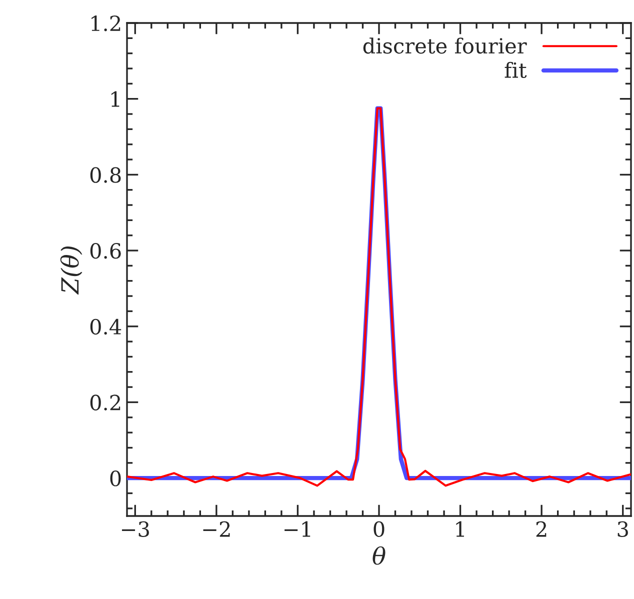 Image resolution: width=634 pixels, height=599 pixels. What do you see at coordinates (115, 99) in the screenshot?
I see `y-tick-label: 1` at bounding box center [115, 99].